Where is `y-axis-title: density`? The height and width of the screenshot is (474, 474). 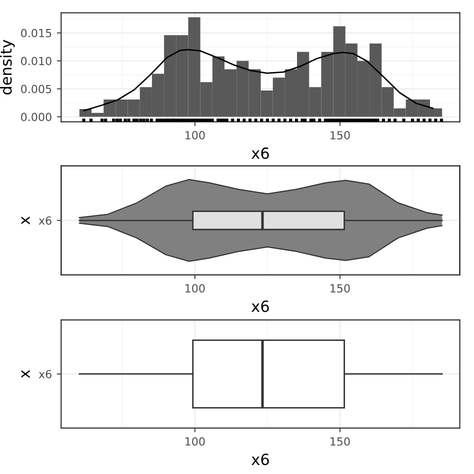 y-axis-title: density is located at coordinates (7, 67).